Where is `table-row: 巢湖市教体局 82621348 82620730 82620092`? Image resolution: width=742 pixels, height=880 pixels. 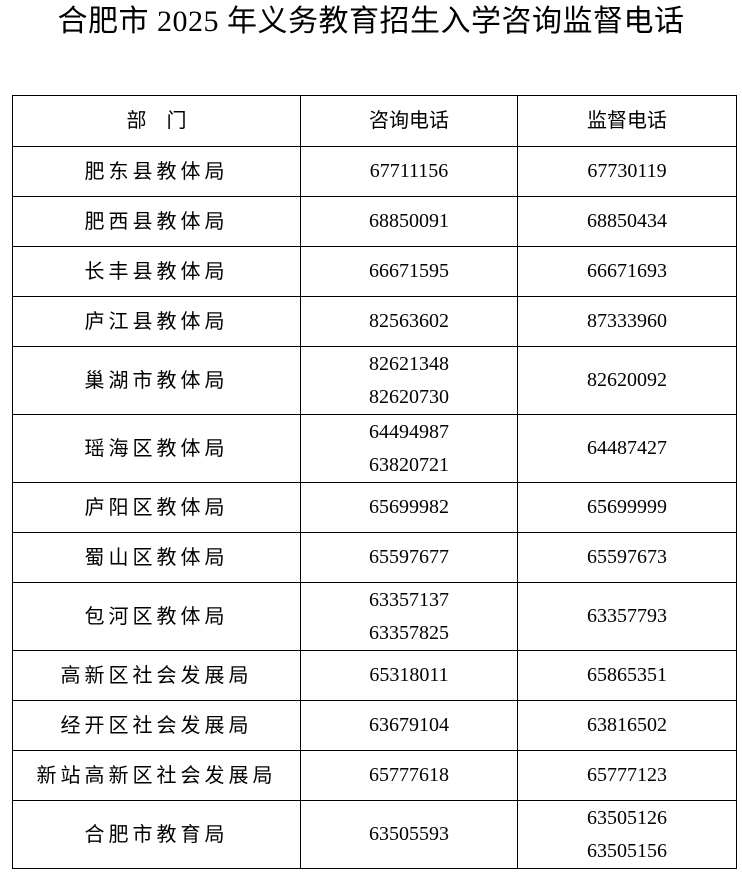
table-row: 巢湖市教体局 82621348 82620730 82620092 is located at coordinates (374, 380).